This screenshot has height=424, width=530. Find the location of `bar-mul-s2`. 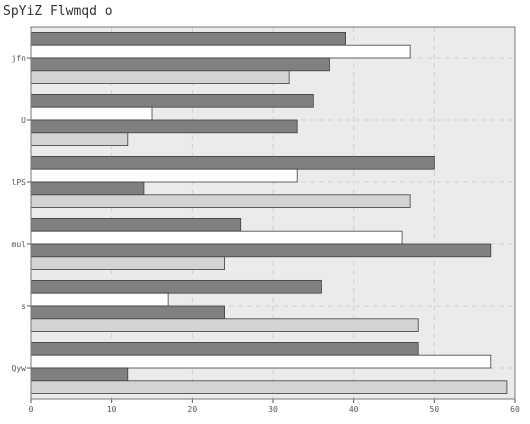

bar-mul-s2 is located at coordinates (216, 237).